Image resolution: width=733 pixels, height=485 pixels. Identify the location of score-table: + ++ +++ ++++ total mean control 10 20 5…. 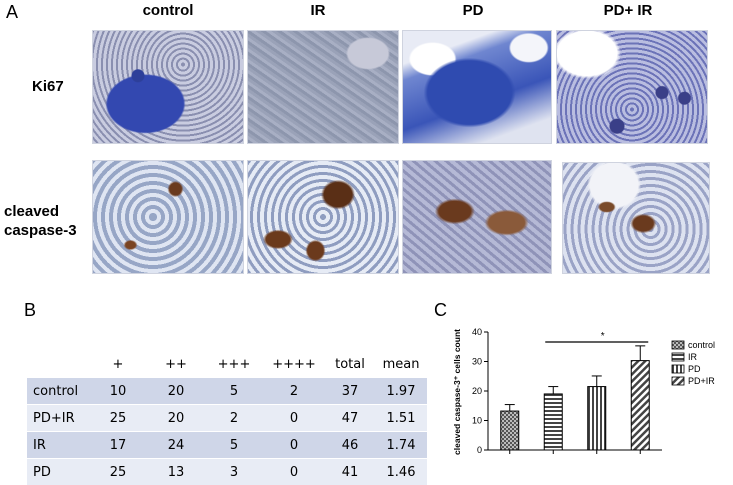
(227, 418).